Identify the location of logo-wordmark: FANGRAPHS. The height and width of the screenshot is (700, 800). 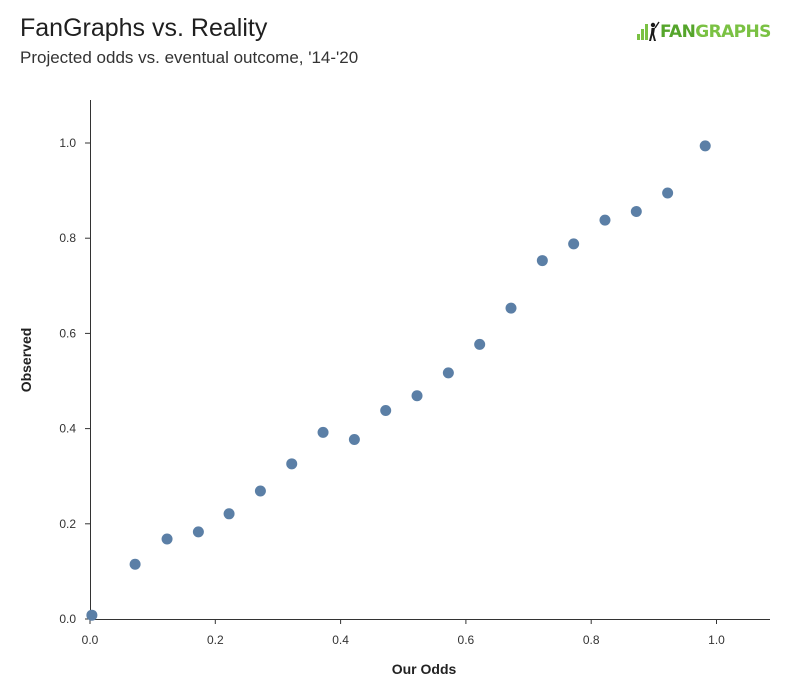
(715, 31).